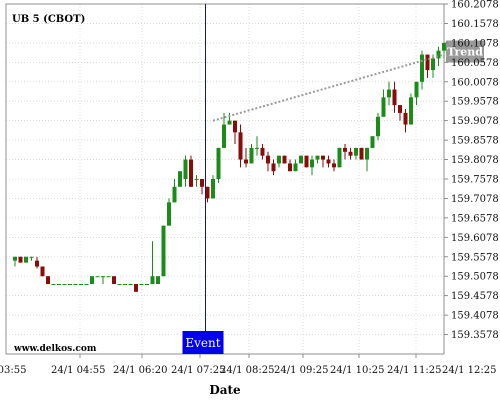 Image resolution: width=500 pixels, height=400 pixels. I want to click on y-tick-label: 159.7578, so click(475, 180).